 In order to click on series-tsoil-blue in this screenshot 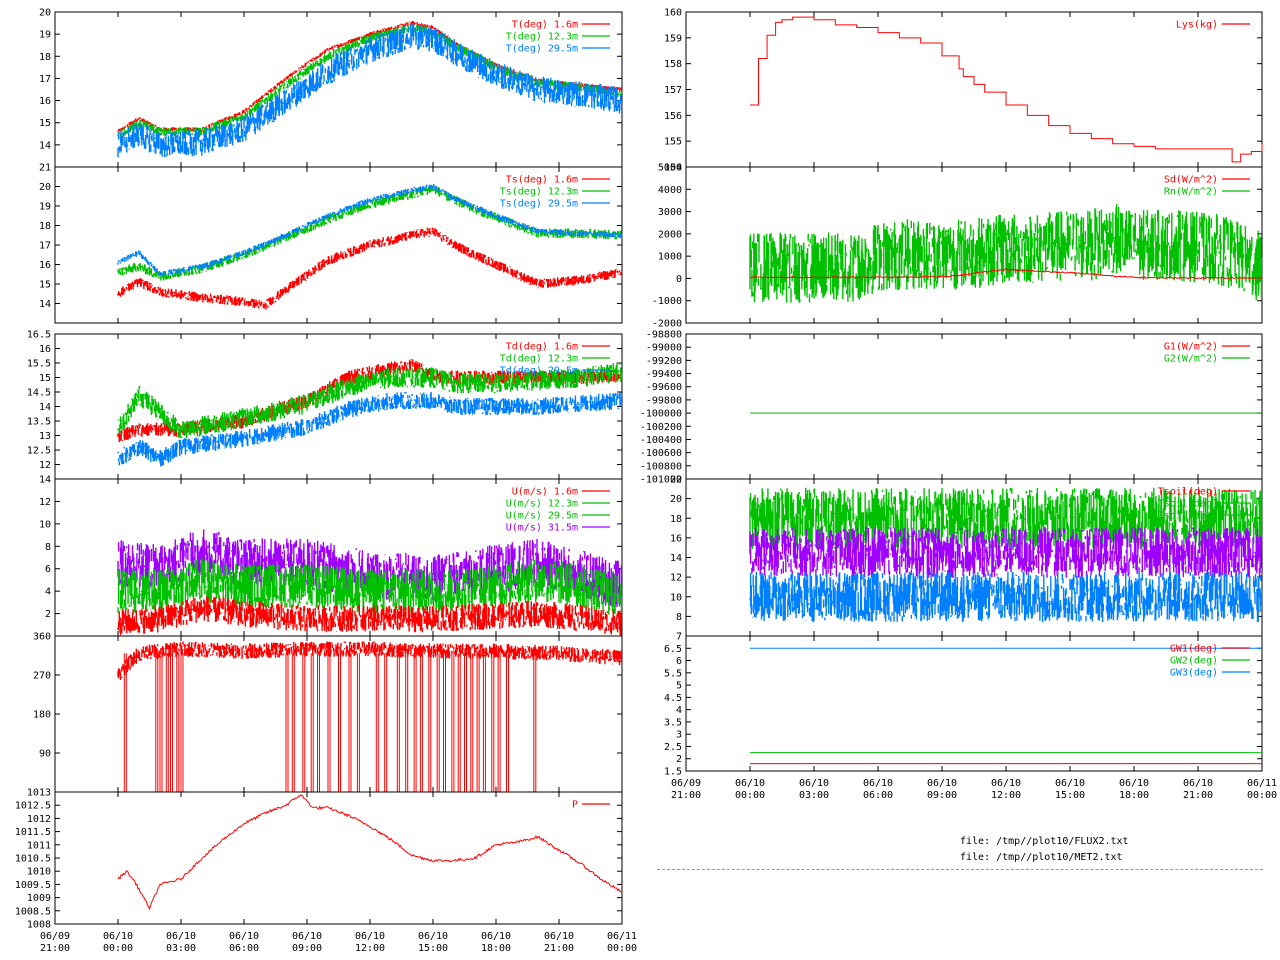, I will do `click(1006, 597)`.